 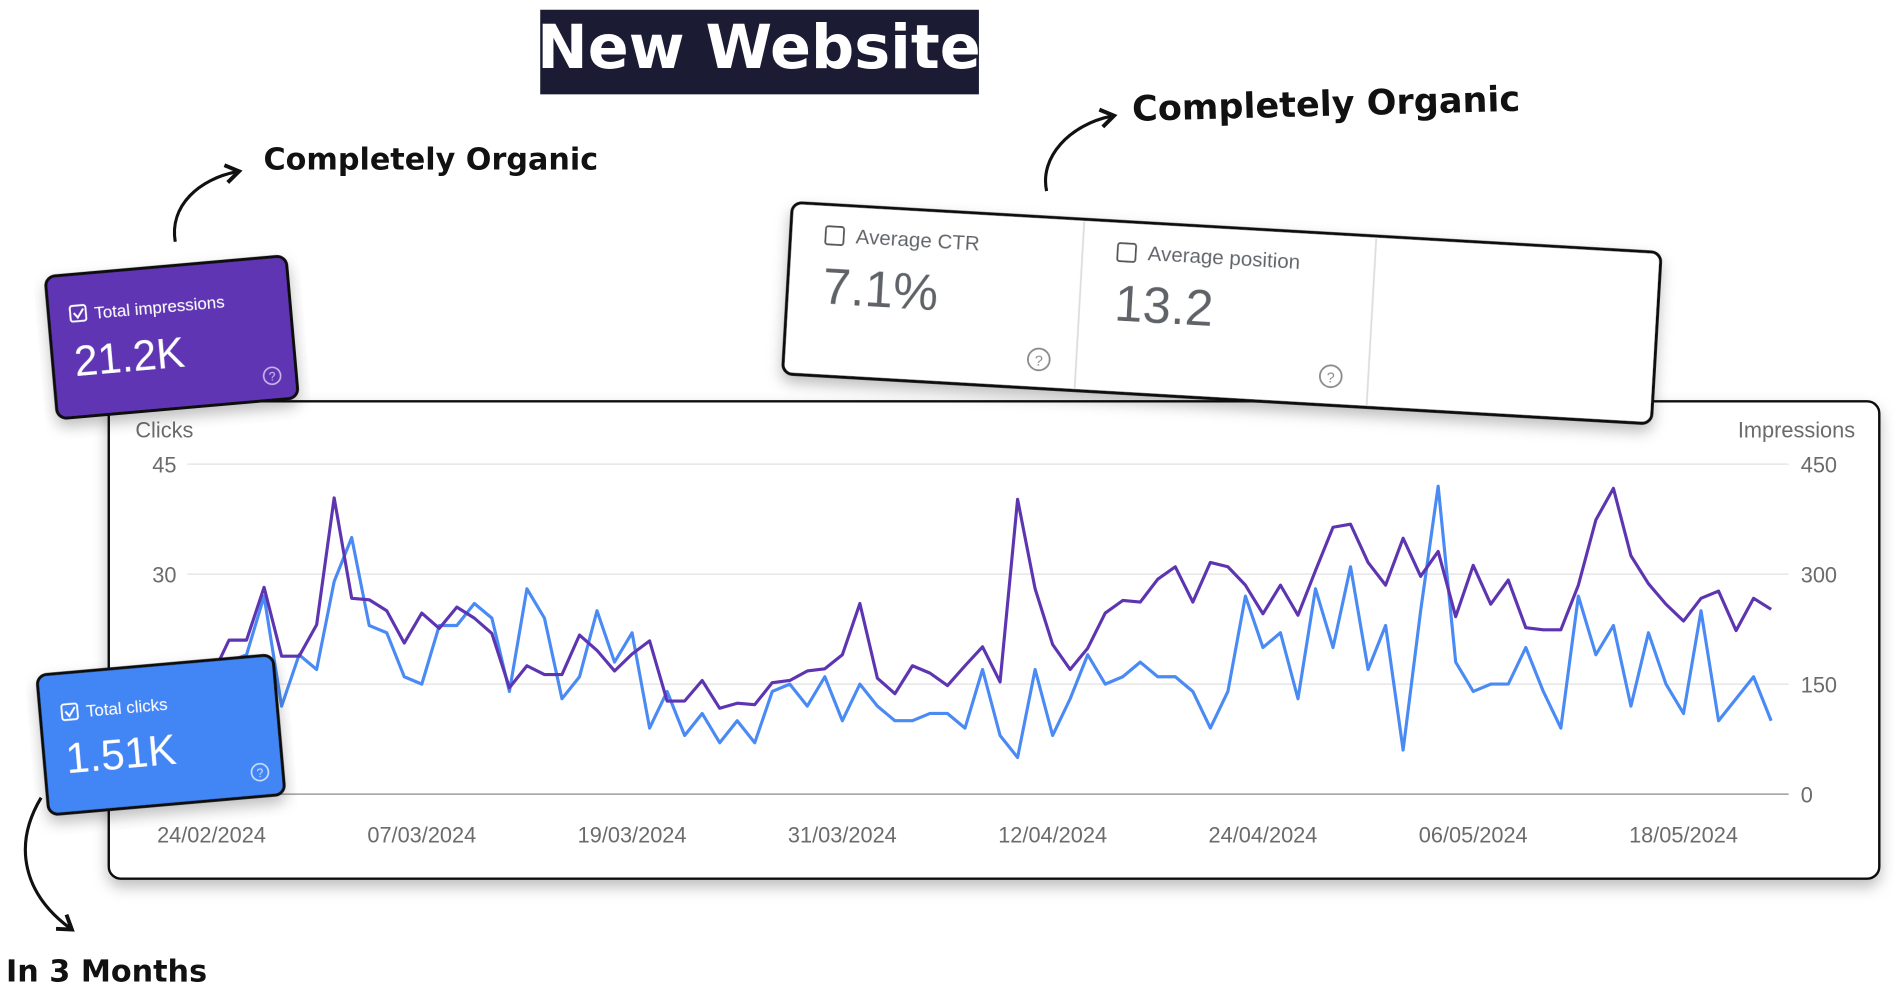 What do you see at coordinates (759, 48) in the screenshot?
I see `headline: New Website` at bounding box center [759, 48].